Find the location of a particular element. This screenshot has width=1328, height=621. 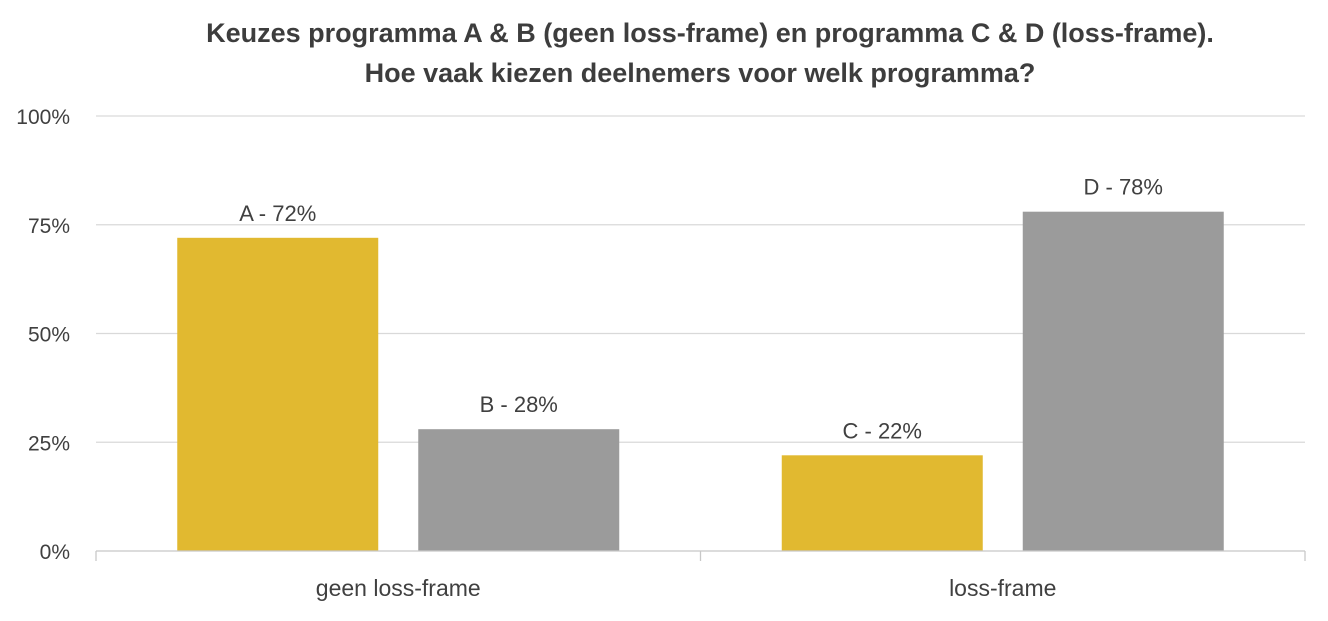

y-tick-label: 0% is located at coordinates (55, 552).